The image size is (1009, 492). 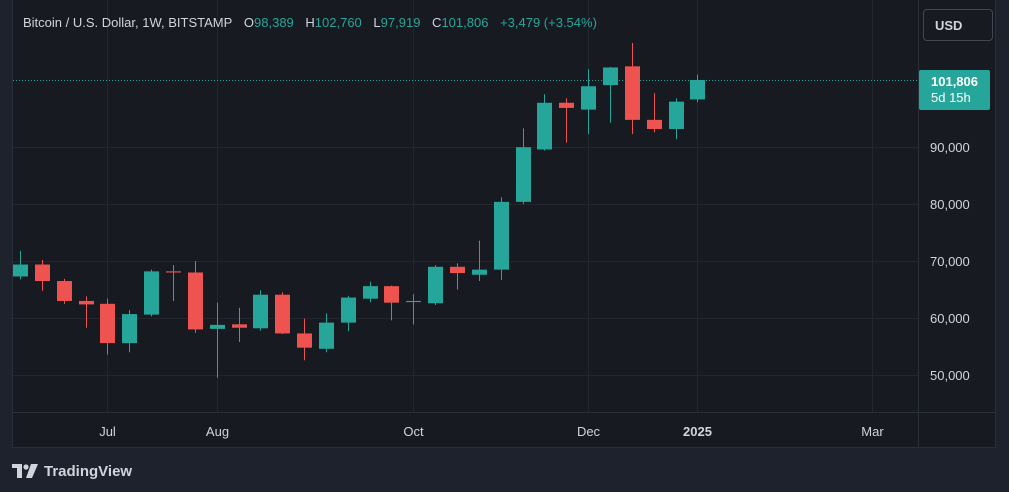 What do you see at coordinates (25, 471) in the screenshot?
I see `tradingview-logo-icon` at bounding box center [25, 471].